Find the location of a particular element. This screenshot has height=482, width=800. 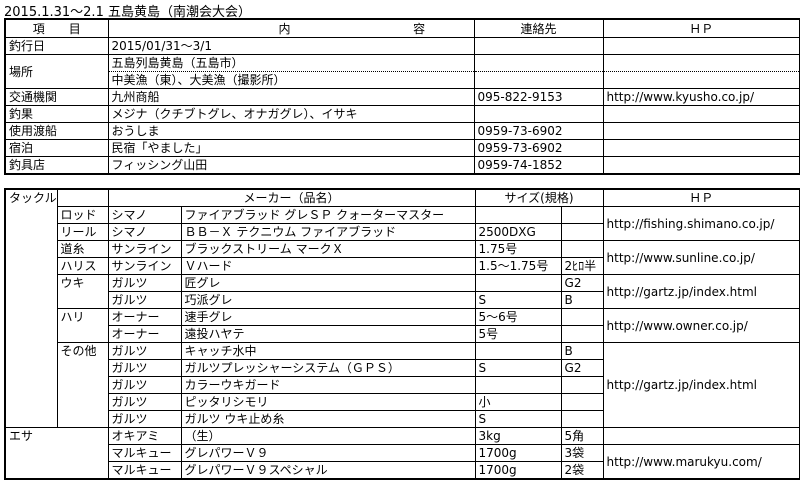

subcategory: ハリス is located at coordinates (82, 266).